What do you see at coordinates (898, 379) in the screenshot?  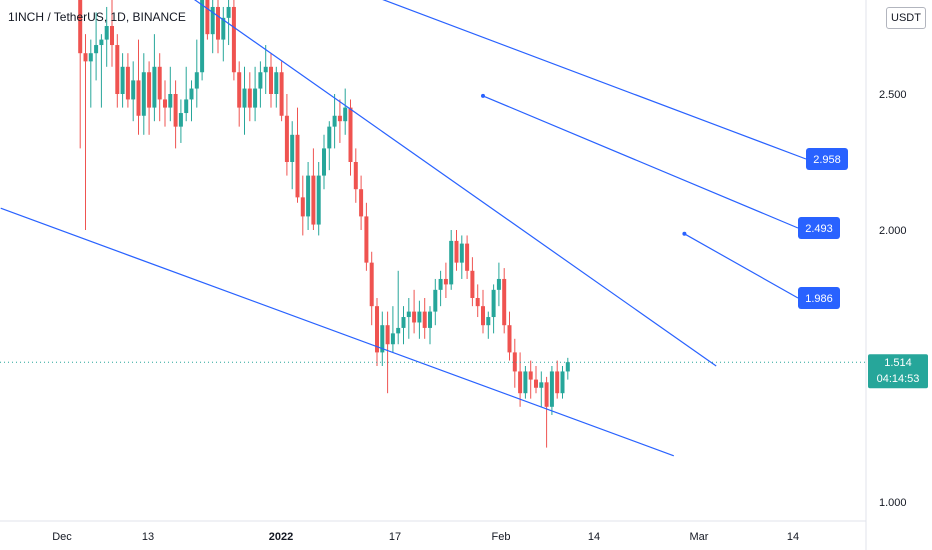 I see `countdown-label: 04:14:53` at bounding box center [898, 379].